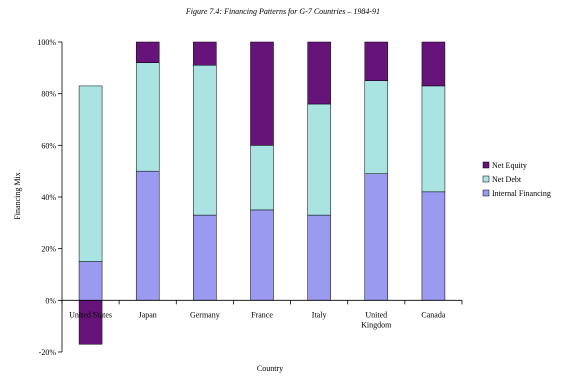  What do you see at coordinates (270, 368) in the screenshot?
I see `x-axis-label: Country` at bounding box center [270, 368].